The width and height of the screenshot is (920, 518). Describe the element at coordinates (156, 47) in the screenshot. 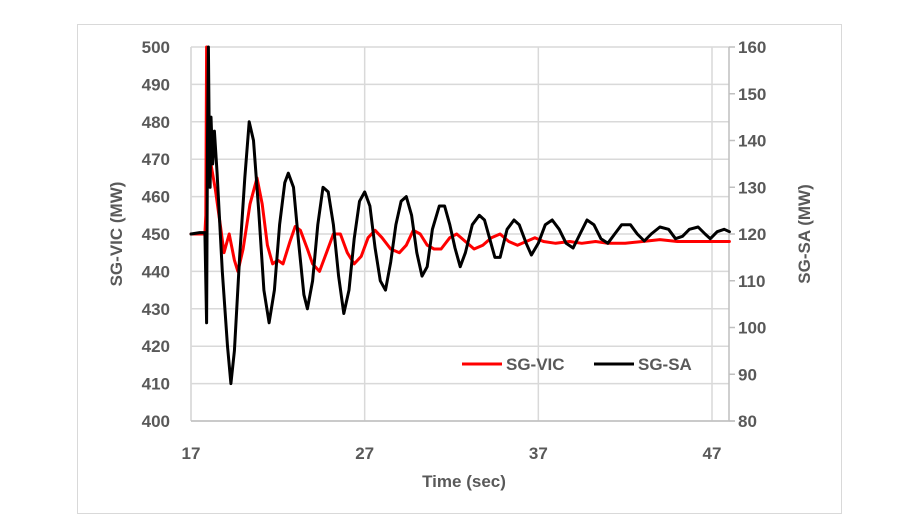

I see `y-tick-label-left: 500` at that location.